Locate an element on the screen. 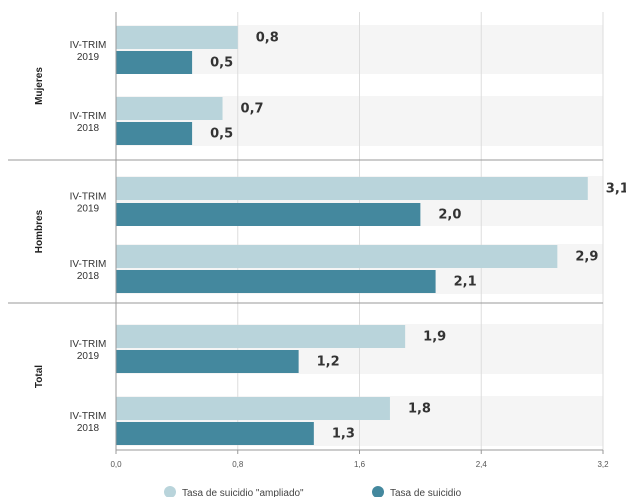  value-label: 0,7 is located at coordinates (252, 109).